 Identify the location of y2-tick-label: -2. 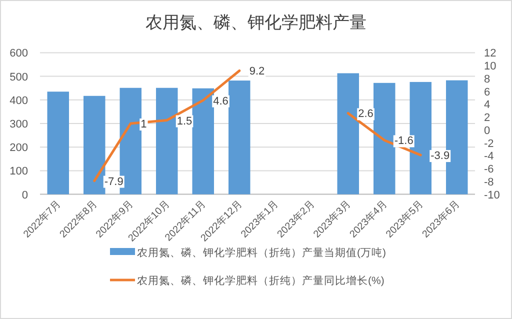
(489, 144).